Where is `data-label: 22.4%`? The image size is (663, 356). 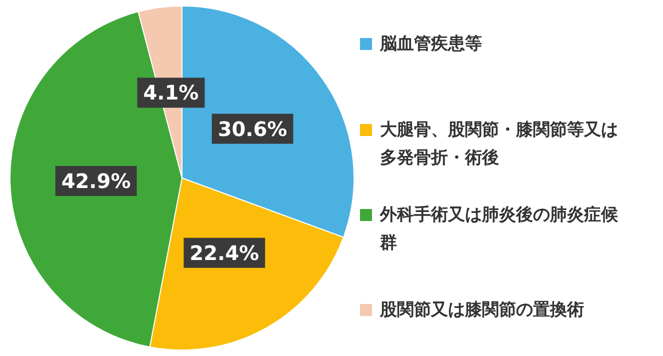
data-label: 22.4% is located at coordinates (225, 252).